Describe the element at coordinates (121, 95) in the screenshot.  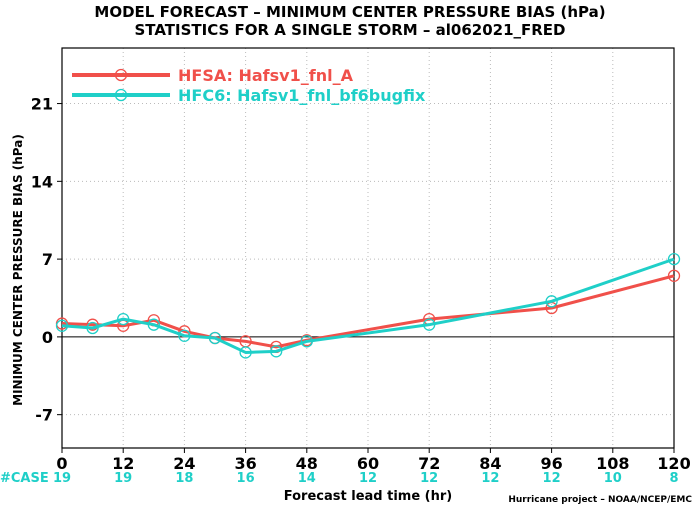
I see `legend-marker-hfc6` at that location.